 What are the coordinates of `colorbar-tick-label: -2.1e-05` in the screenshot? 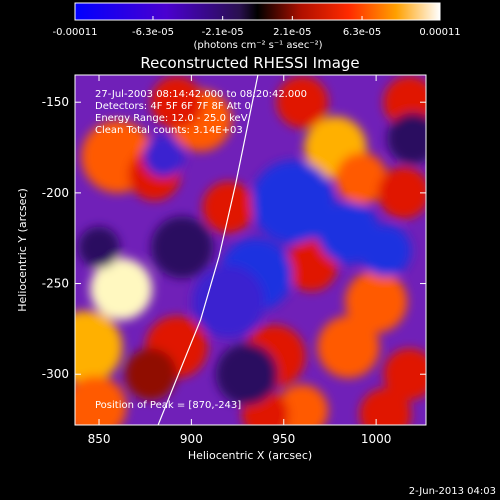 It's located at (223, 32).